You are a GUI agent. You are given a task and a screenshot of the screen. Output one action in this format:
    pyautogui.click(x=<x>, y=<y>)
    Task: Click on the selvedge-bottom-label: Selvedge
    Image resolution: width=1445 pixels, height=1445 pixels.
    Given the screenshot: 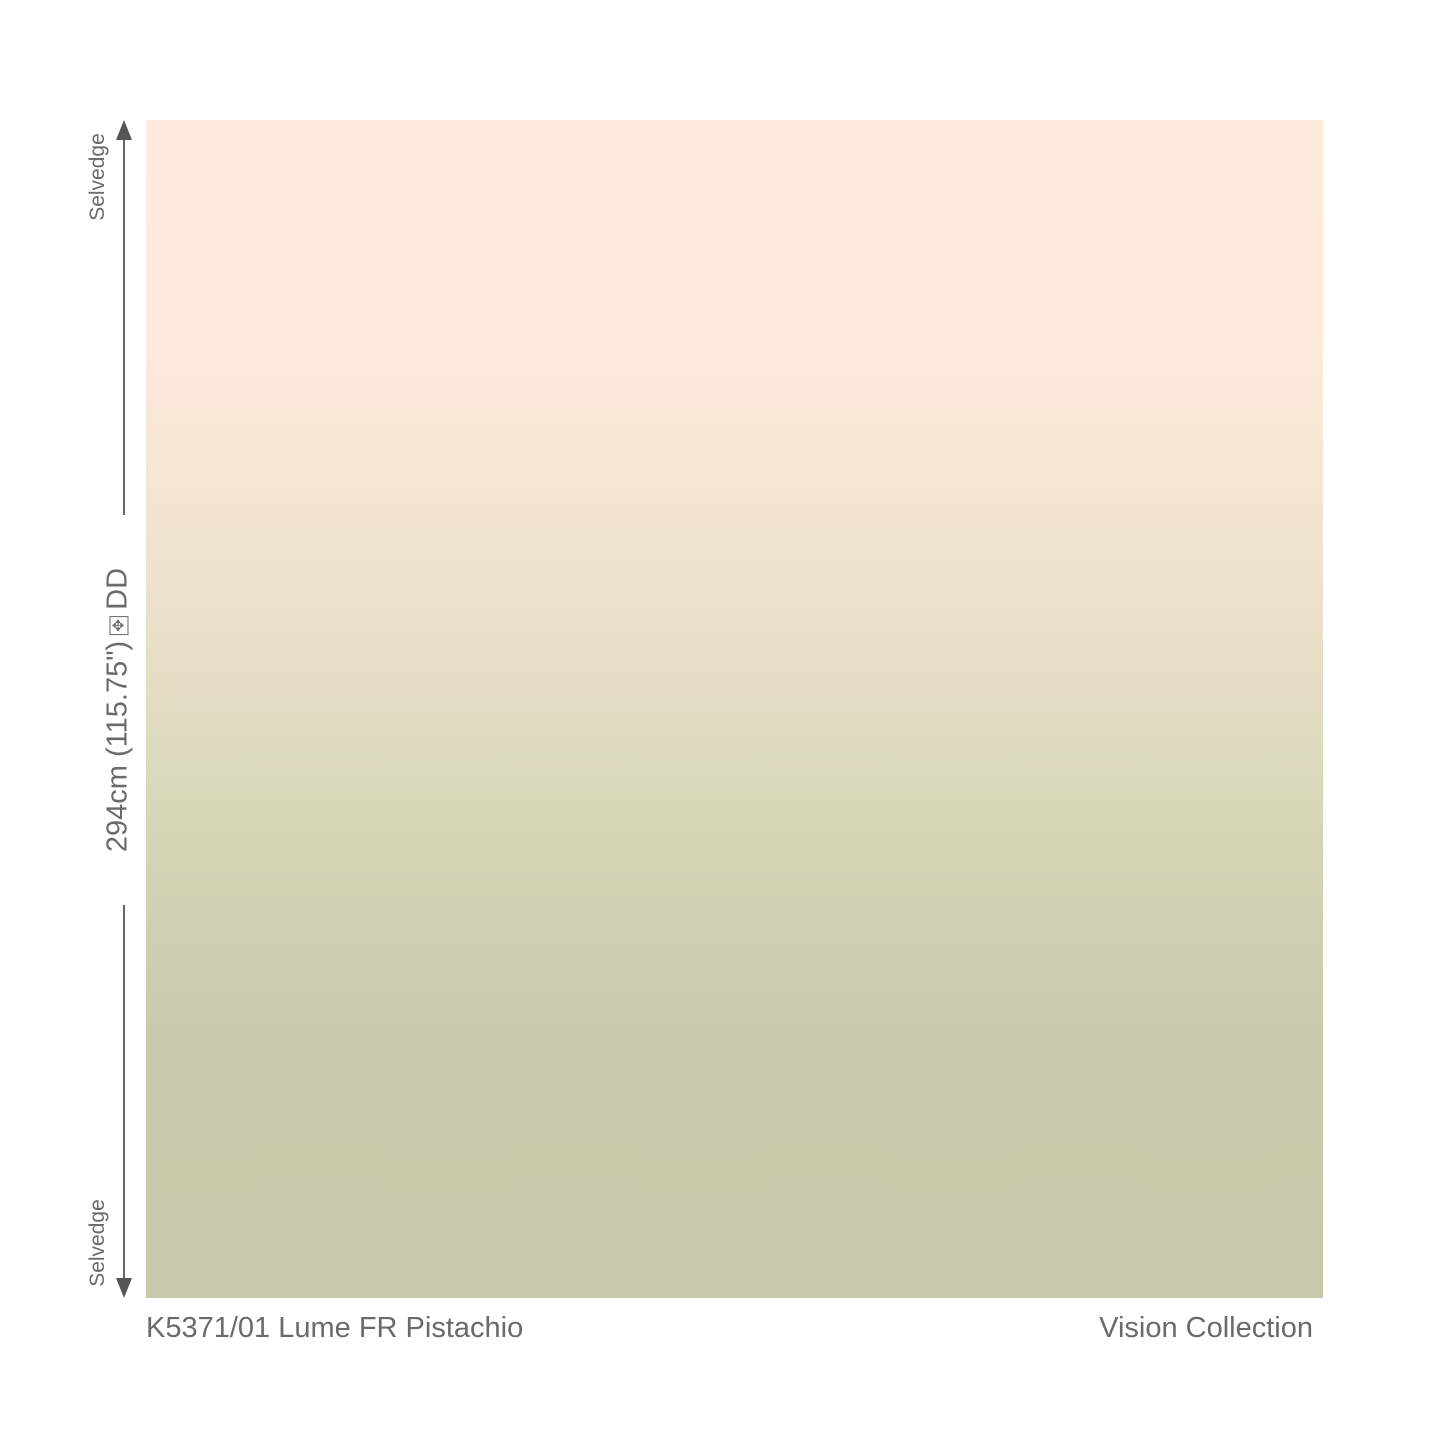 What is the action you would take?
    pyautogui.click(x=97, y=1243)
    